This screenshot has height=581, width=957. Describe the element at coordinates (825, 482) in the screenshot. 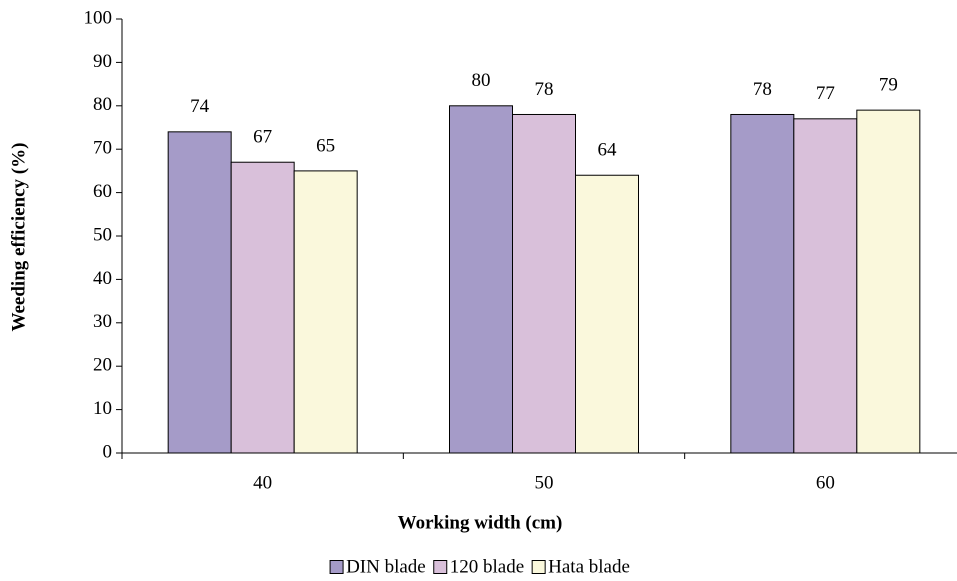

I see `x-tick-label: 60` at that location.